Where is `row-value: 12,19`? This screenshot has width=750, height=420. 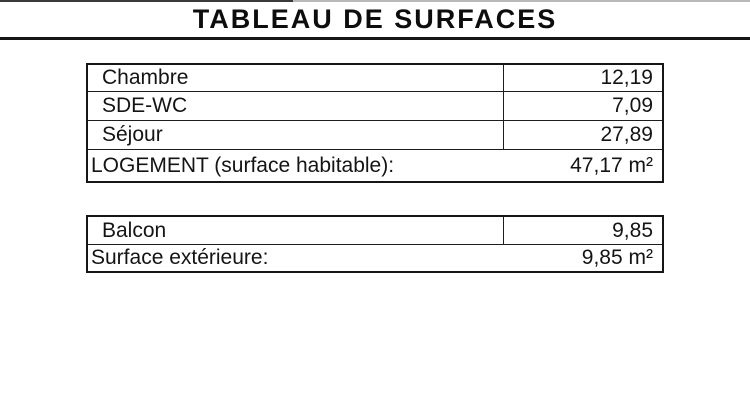
row-value: 12,19 is located at coordinates (582, 78).